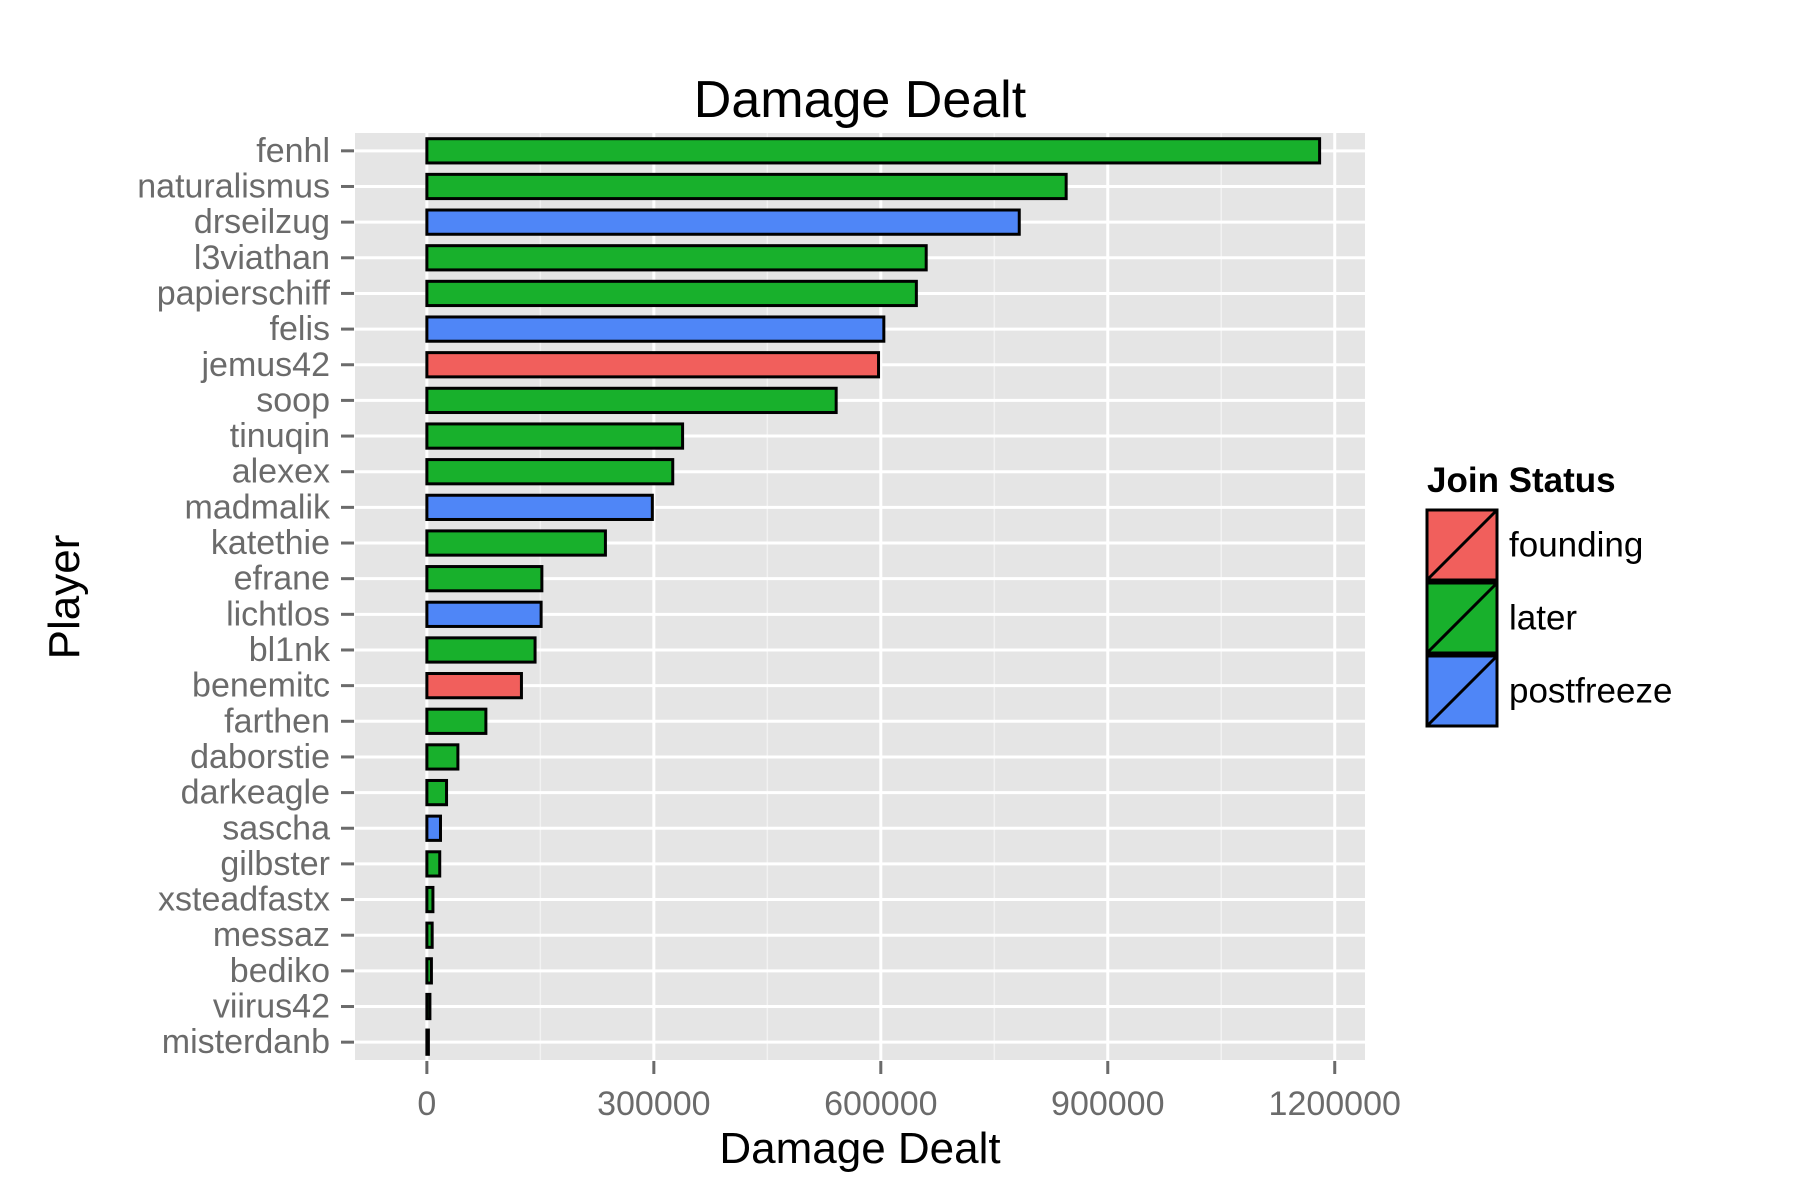 The image size is (1800, 1200). I want to click on y-tick-label: tinuqin, so click(280, 436).